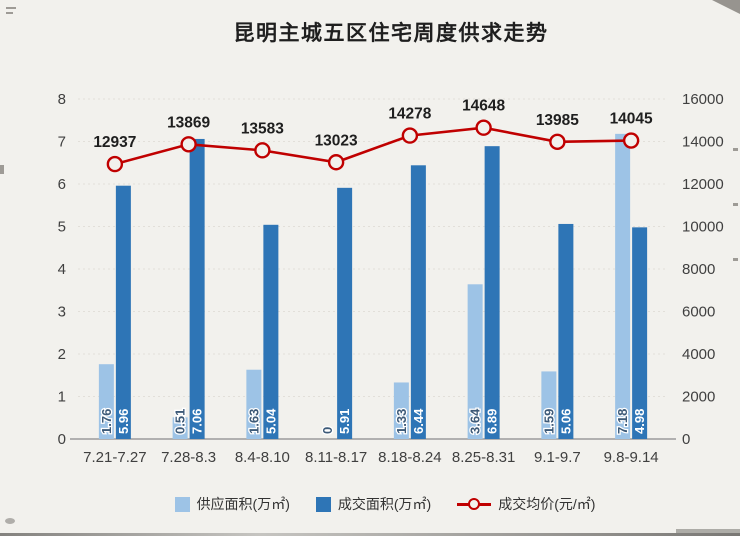 The height and width of the screenshot is (536, 740). I want to click on price-label: 14278, so click(409, 114).